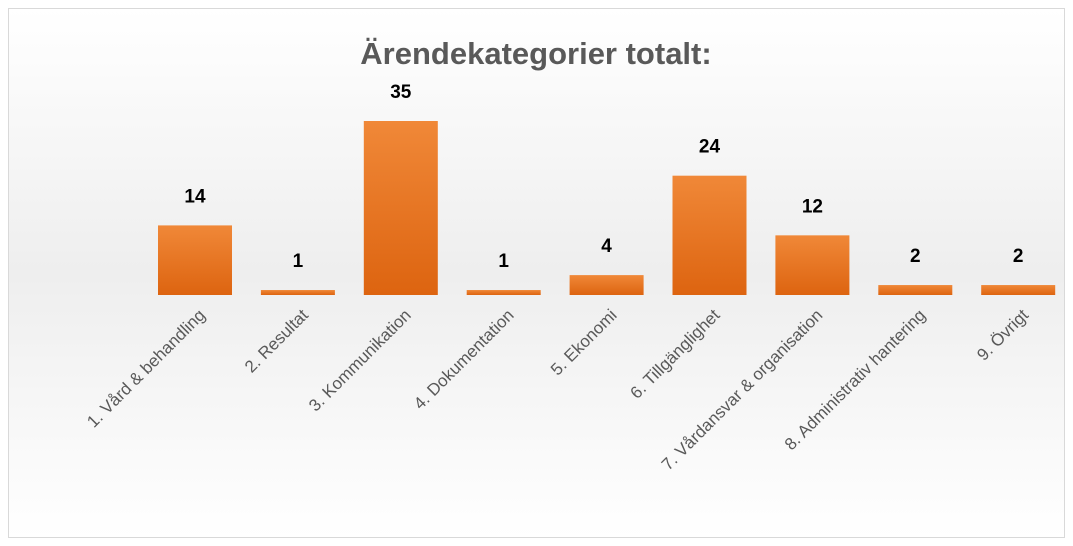 The width and height of the screenshot is (1073, 546). Describe the element at coordinates (195, 196) in the screenshot. I see `data-label: 14` at that location.